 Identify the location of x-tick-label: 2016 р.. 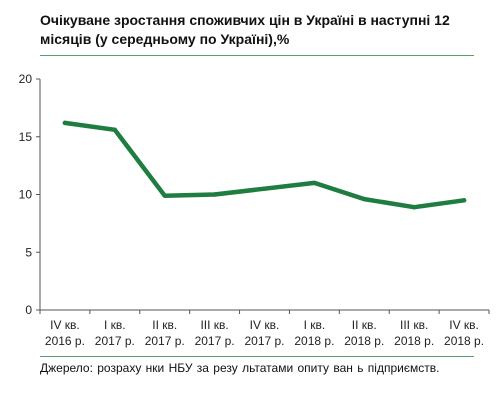
(65, 341).